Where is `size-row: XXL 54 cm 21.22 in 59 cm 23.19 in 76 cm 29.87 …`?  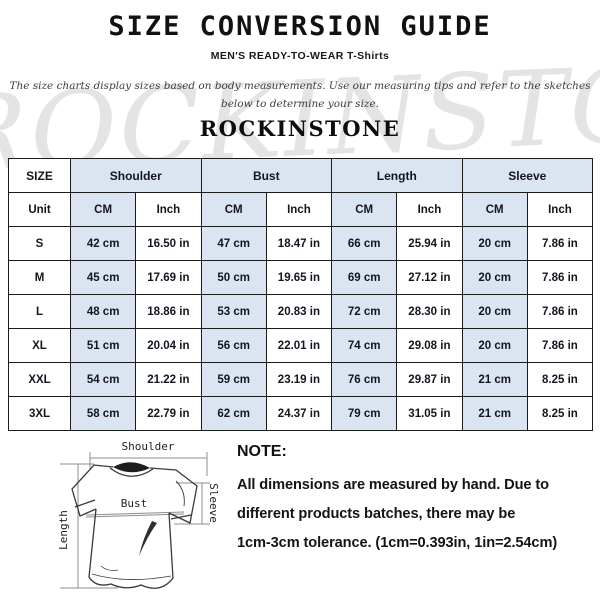
size-row: XXL 54 cm 21.22 in 59 cm 23.19 in 76 cm 29.87 … is located at coordinates (301, 379).